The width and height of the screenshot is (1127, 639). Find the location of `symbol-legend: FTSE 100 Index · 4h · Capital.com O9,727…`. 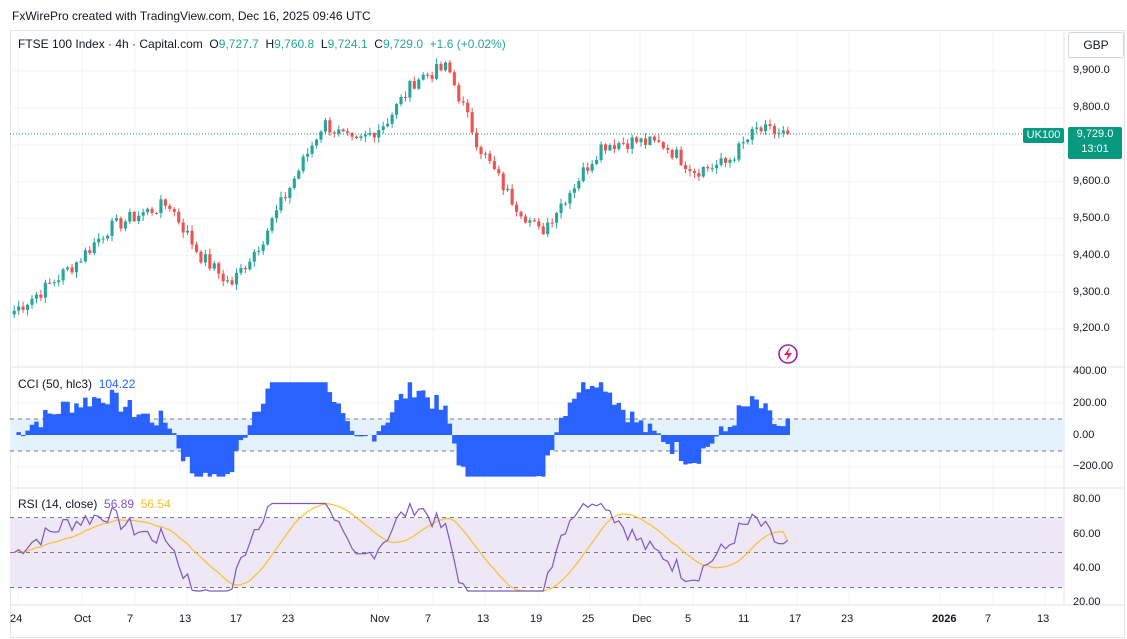

symbol-legend: FTSE 100 Index · 4h · Capital.com O9,727… is located at coordinates (262, 44).